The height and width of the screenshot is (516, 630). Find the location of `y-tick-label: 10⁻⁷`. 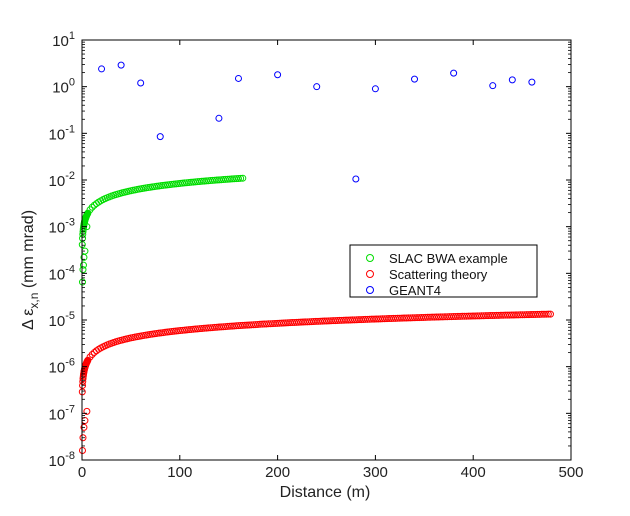

y-tick-label: 10⁻⁷ is located at coordinates (62, 413).